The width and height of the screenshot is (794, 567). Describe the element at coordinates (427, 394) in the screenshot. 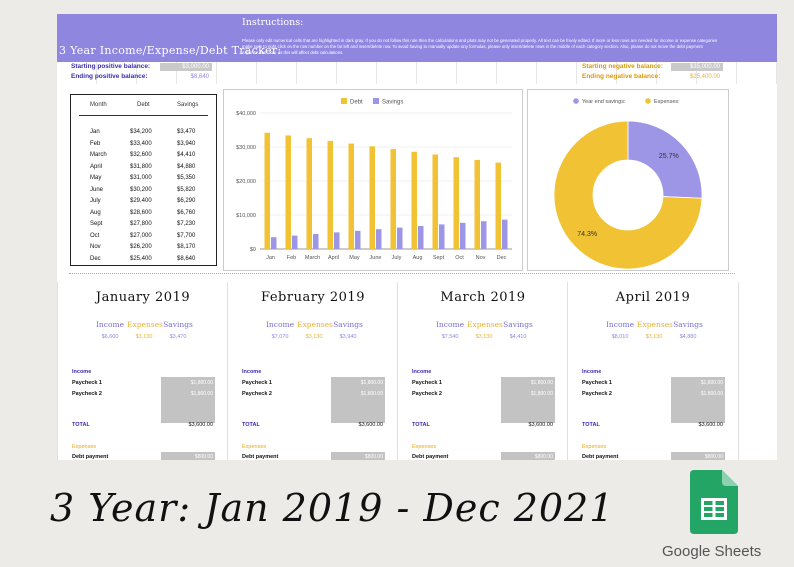

I see `paycheck-2-label: Paycheck 2` at that location.